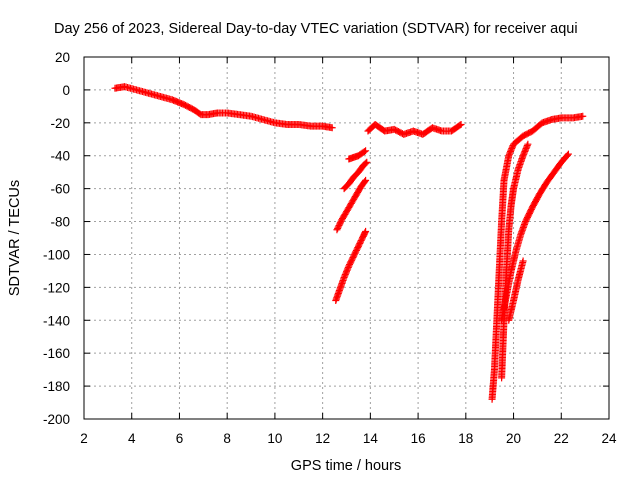 The width and height of the screenshot is (640, 480). What do you see at coordinates (609, 438) in the screenshot?
I see `x-tick-label: 24` at bounding box center [609, 438].